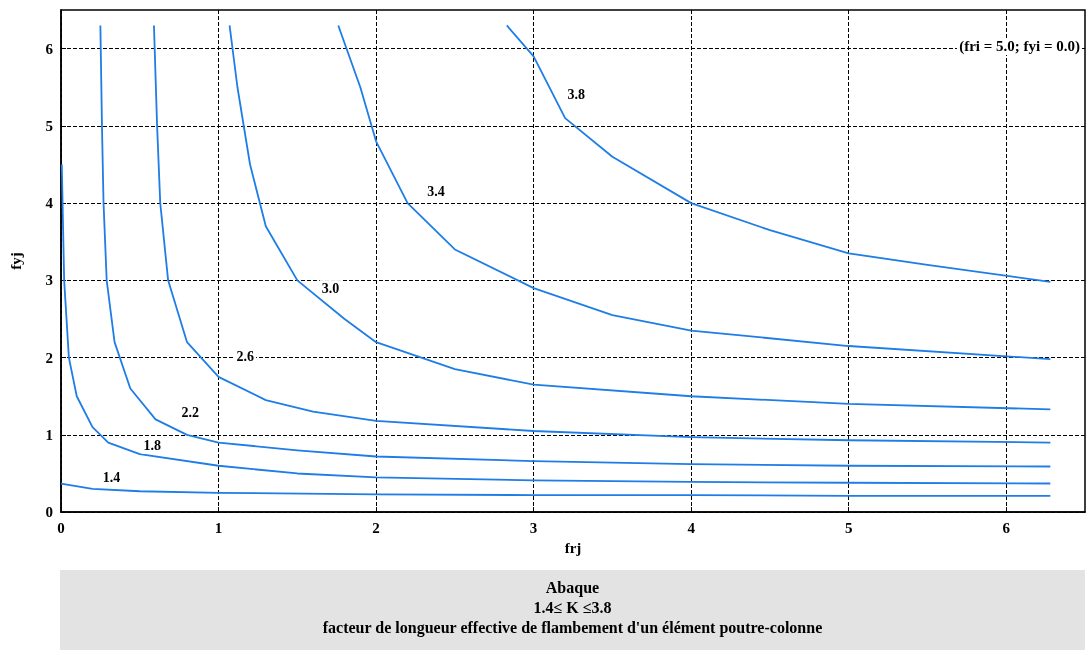  What do you see at coordinates (573, 547) in the screenshot?
I see `x-axis-title: frj` at bounding box center [573, 547].